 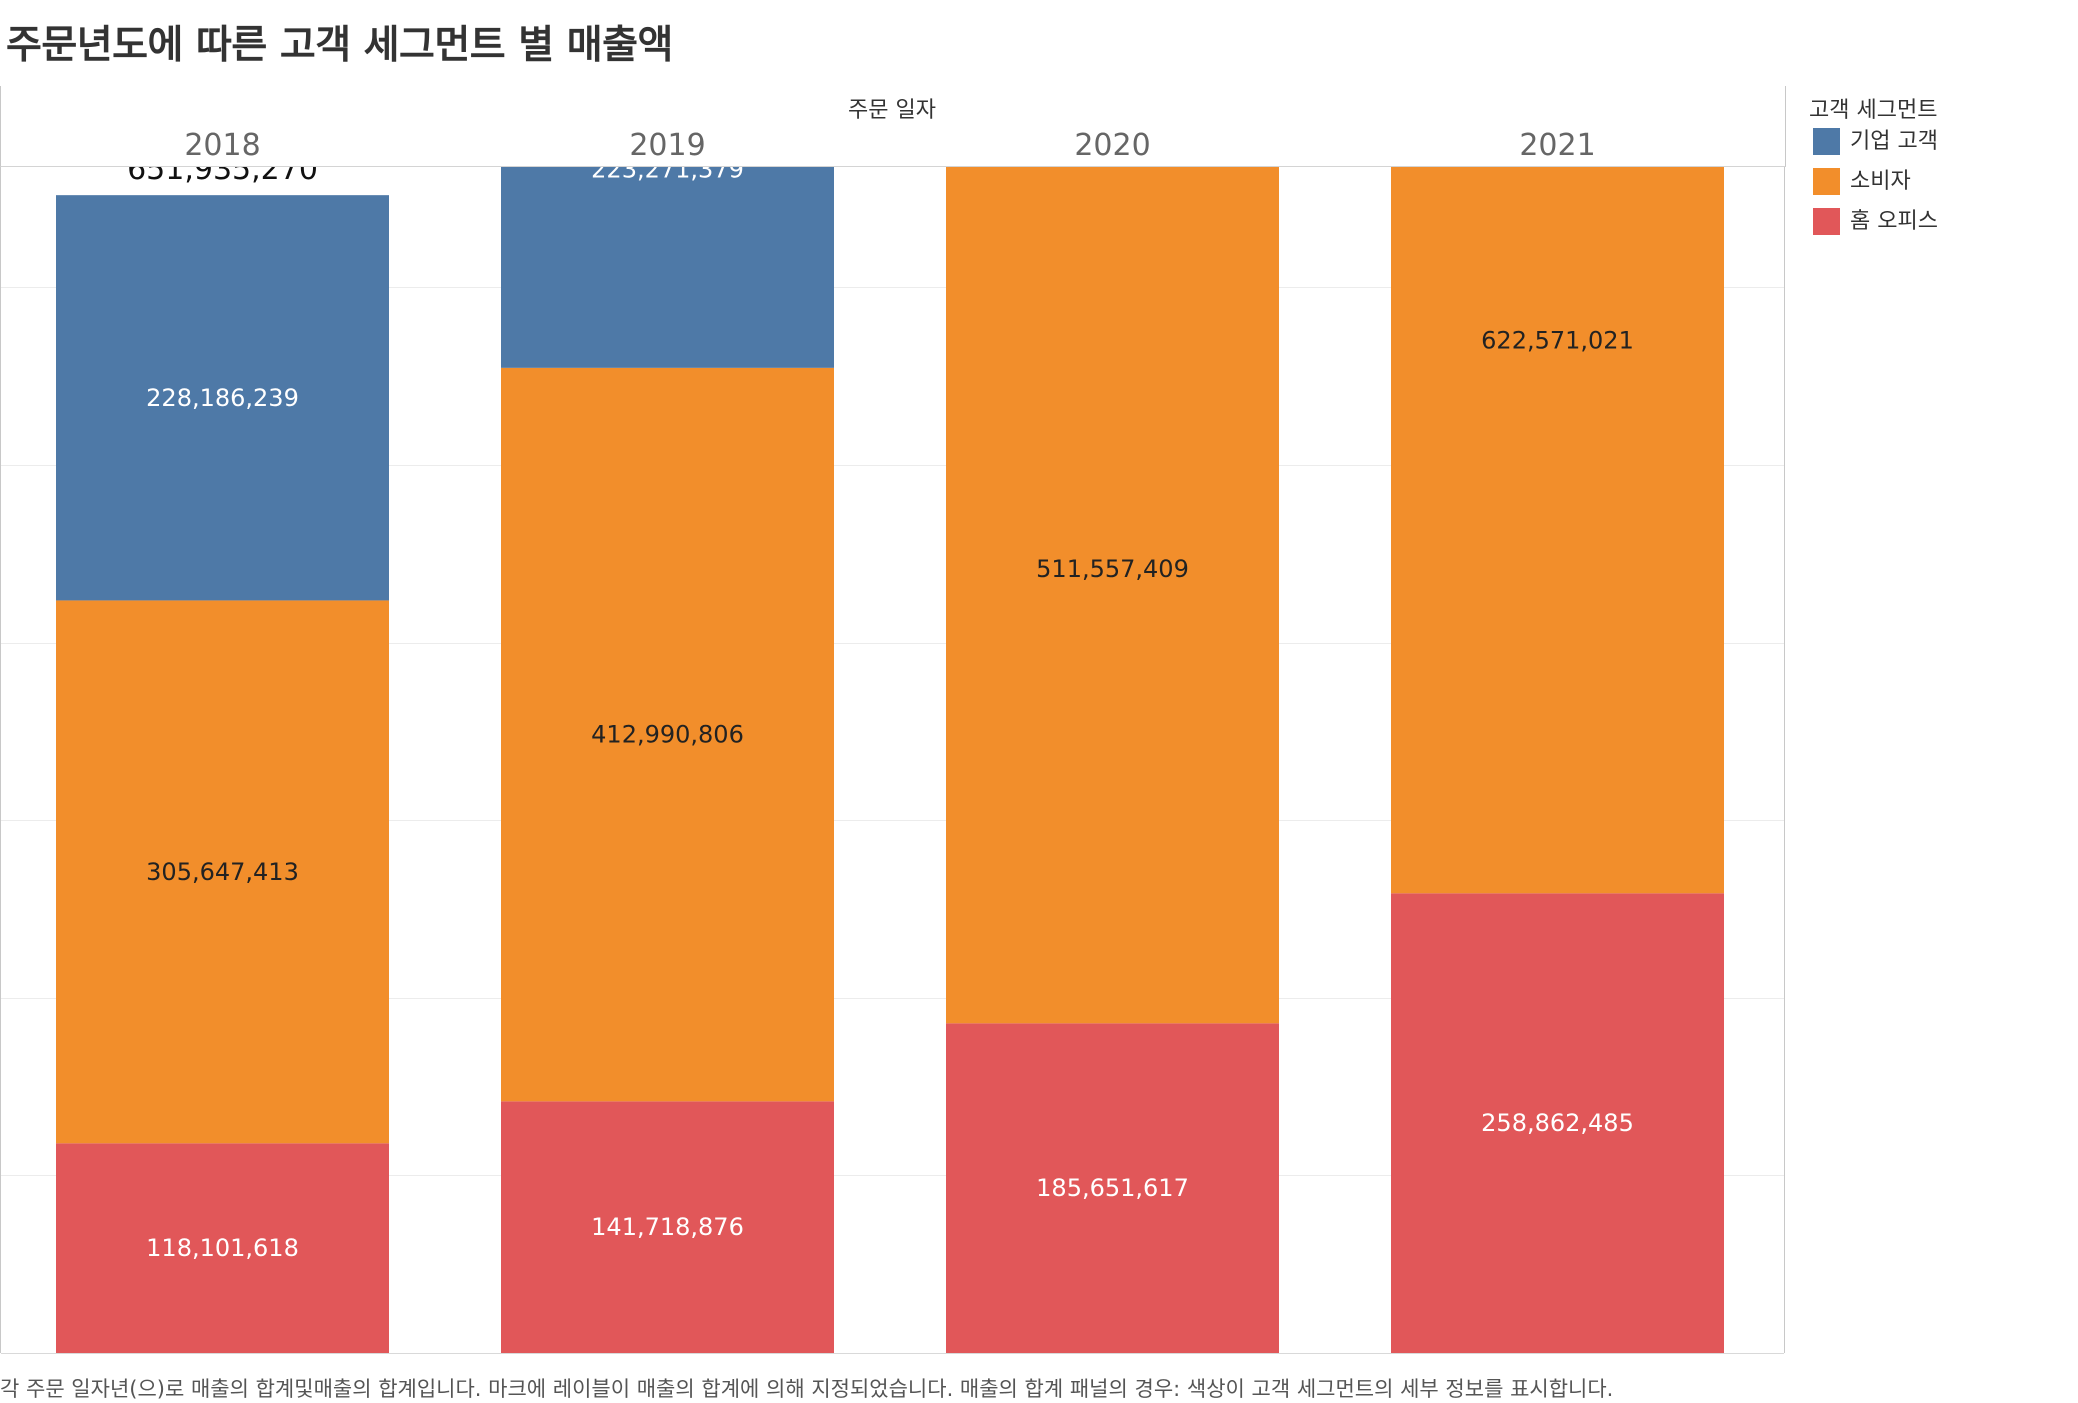 What do you see at coordinates (892, 110) in the screenshot?
I see `column-header-title: 주문 일자` at bounding box center [892, 110].